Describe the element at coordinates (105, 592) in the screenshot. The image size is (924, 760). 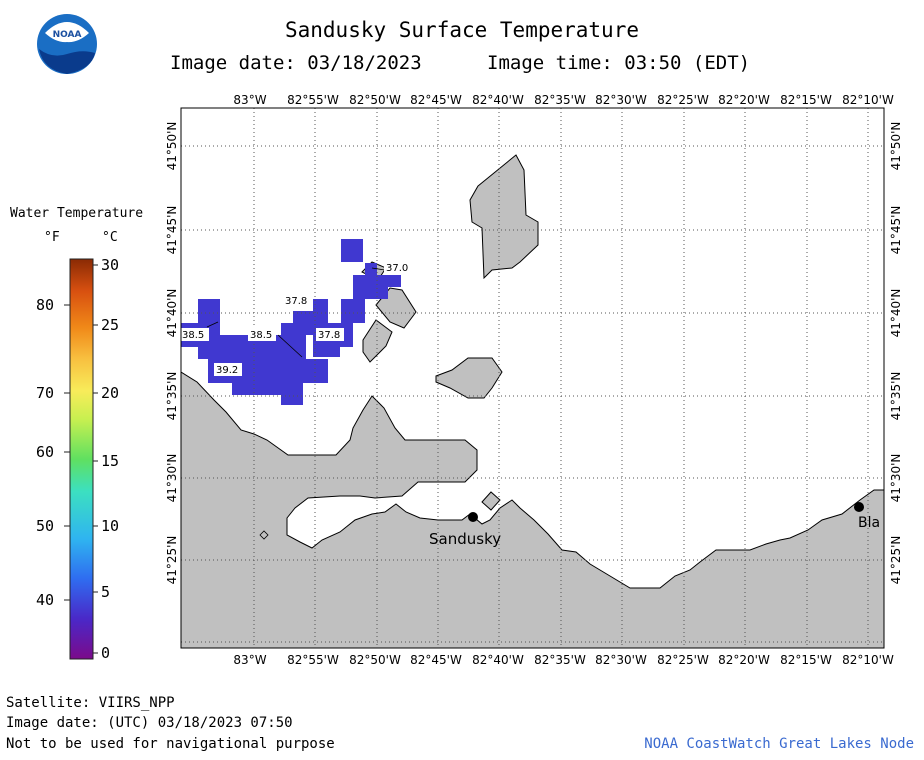
I see `c-tick-5: 5` at that location.